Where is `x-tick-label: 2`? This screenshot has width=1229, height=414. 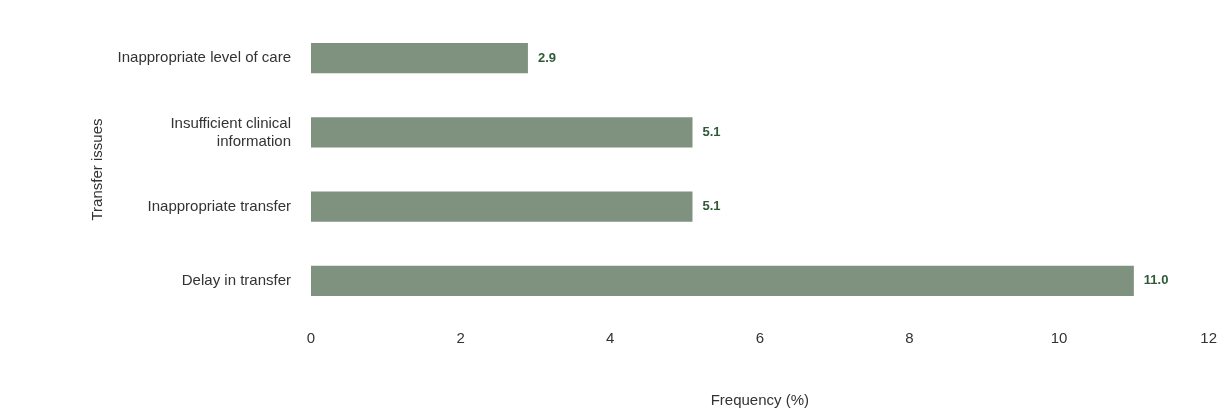 x-tick-label: 2 is located at coordinates (460, 338).